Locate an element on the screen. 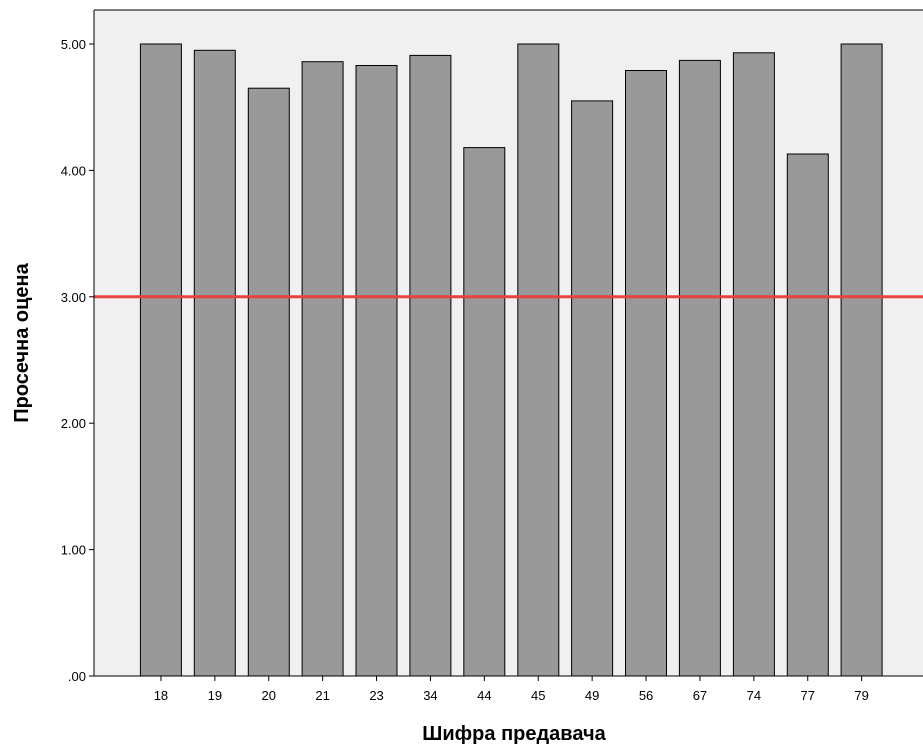 This screenshot has width=923, height=748. y-tick-label: 1.00 is located at coordinates (73, 550).